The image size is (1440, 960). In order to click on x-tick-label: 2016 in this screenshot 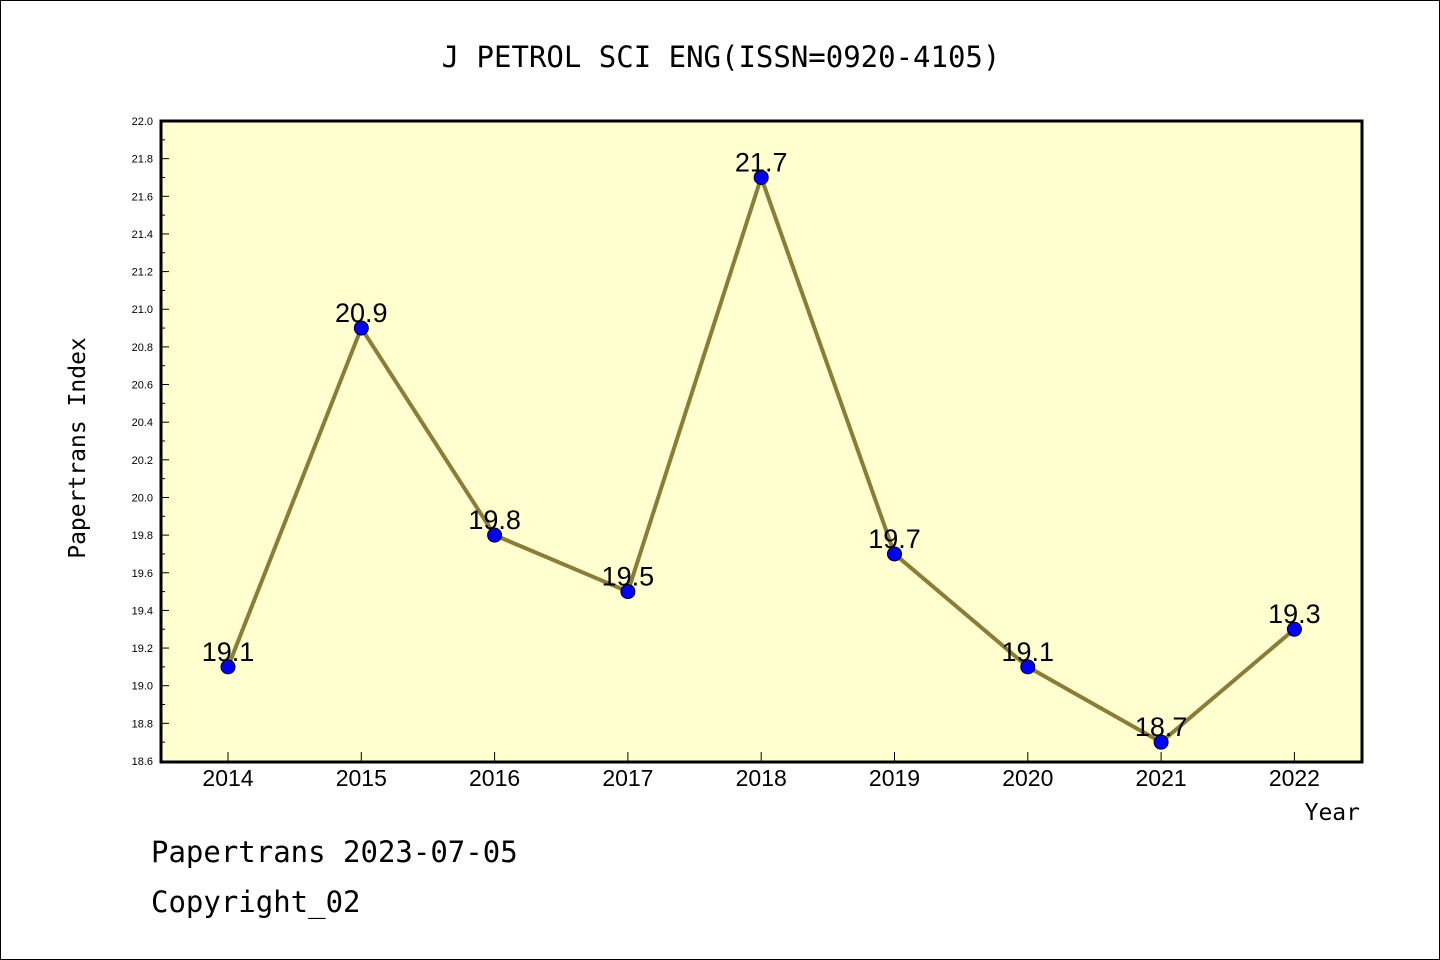, I will do `click(494, 778)`.